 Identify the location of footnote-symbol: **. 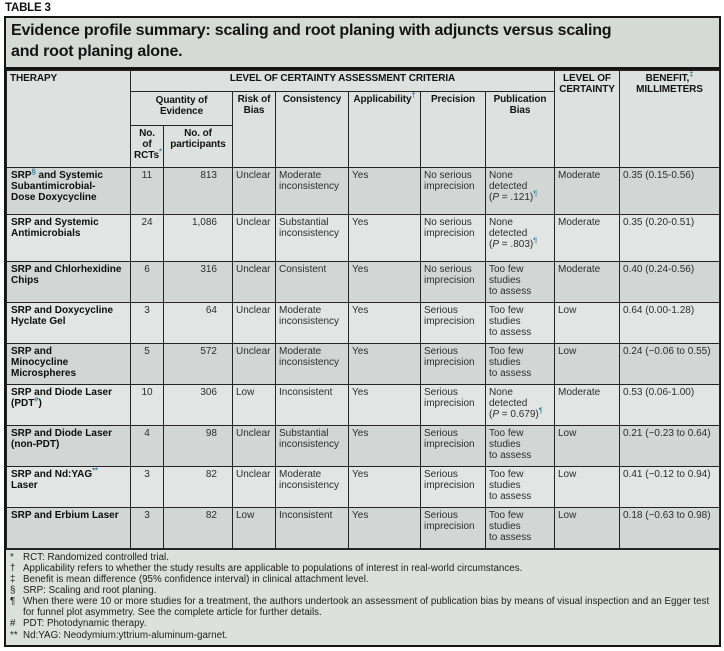
(14, 635).